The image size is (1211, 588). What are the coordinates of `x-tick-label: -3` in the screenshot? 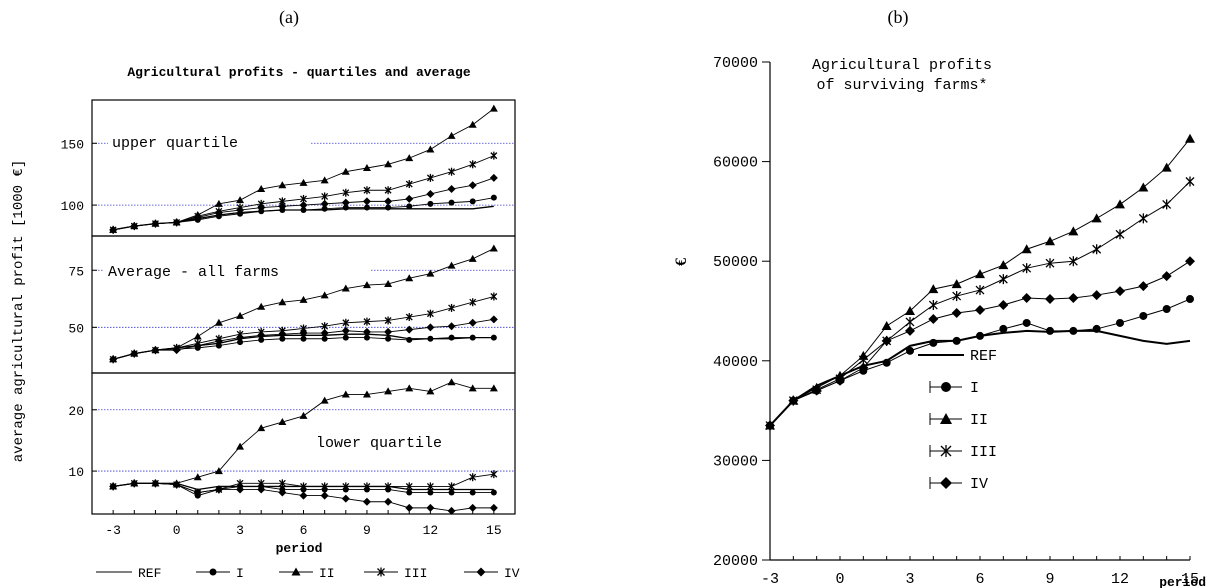 It's located at (113, 530).